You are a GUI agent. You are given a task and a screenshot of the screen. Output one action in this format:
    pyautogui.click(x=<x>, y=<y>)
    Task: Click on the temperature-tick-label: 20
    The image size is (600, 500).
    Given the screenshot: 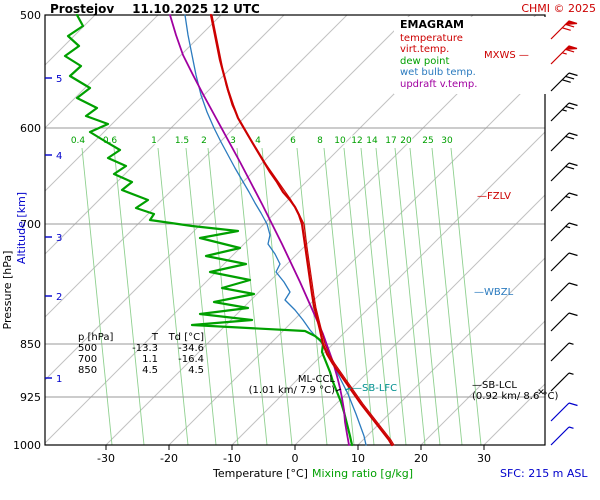 What is the action you would take?
    pyautogui.click(x=421, y=458)
    